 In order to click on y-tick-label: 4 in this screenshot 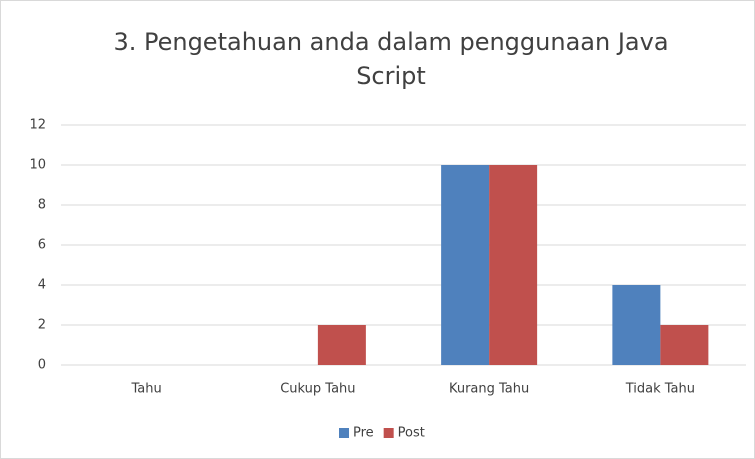, I will do `click(42, 285)`.